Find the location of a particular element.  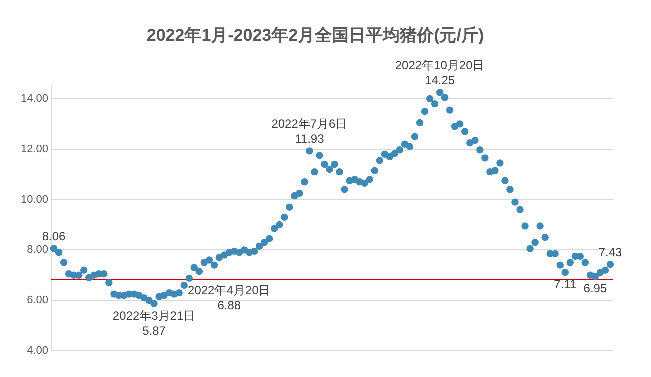

y-tick-label: 4.00 is located at coordinates (38, 351).